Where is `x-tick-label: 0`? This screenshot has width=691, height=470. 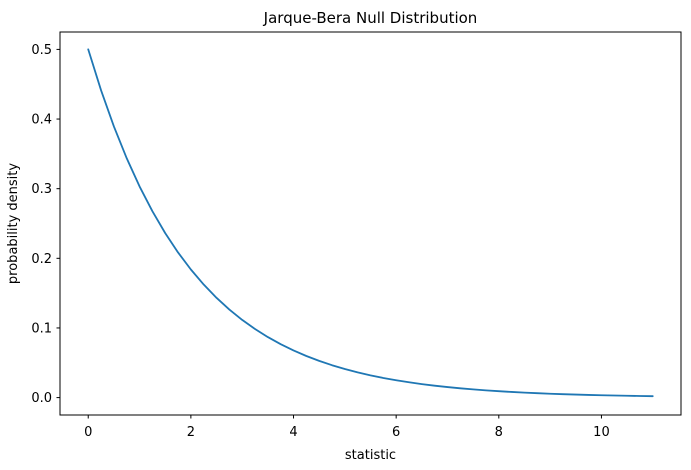 x-tick-label: 0 is located at coordinates (88, 432).